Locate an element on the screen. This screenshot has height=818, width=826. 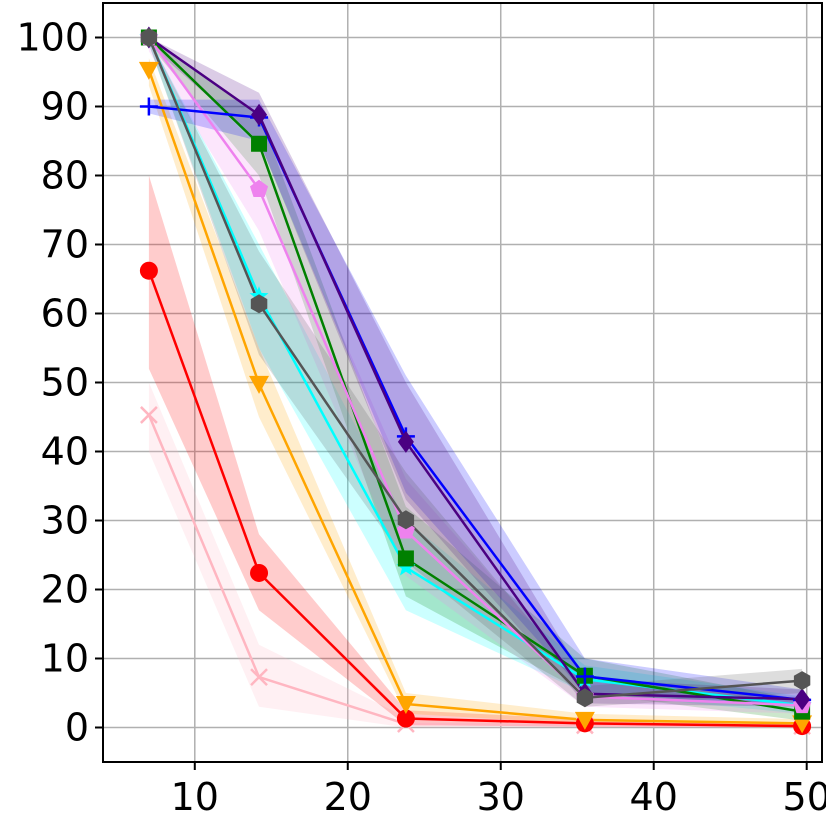
y-tick-labels: 0 10 20 30 40 50 60 70 80 90 100 is located at coordinates (52, 383).